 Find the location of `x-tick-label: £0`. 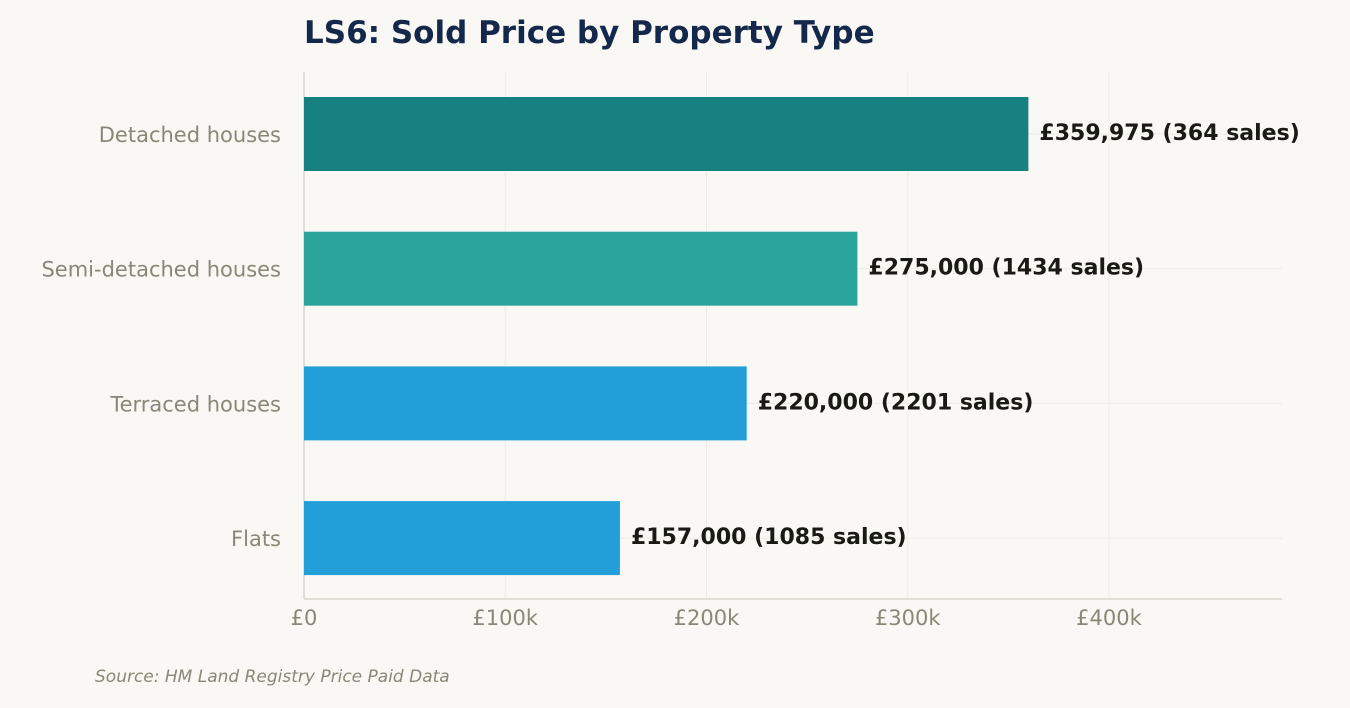

x-tick-label: £0 is located at coordinates (304, 618).